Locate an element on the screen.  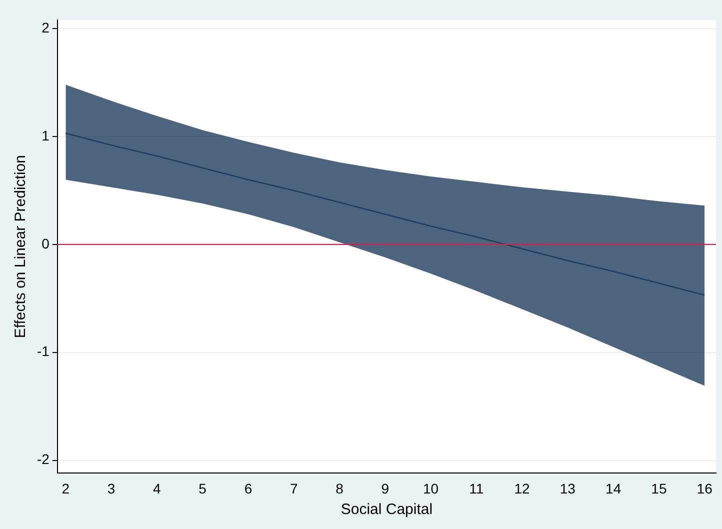
x-tick-label: 5 is located at coordinates (202, 488).